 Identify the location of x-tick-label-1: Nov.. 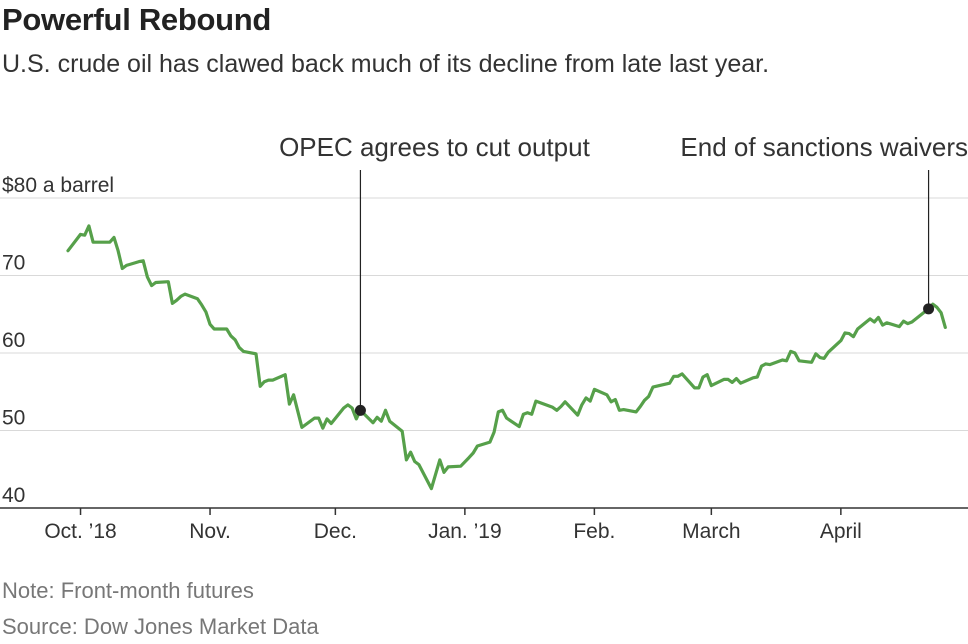
(210, 531).